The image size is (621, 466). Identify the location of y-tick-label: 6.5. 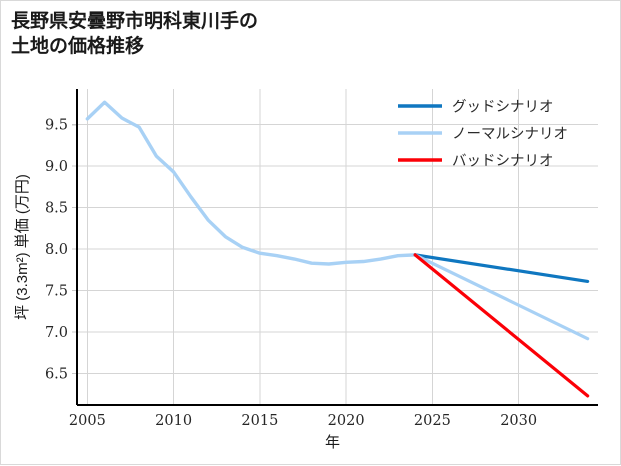
(56, 374).